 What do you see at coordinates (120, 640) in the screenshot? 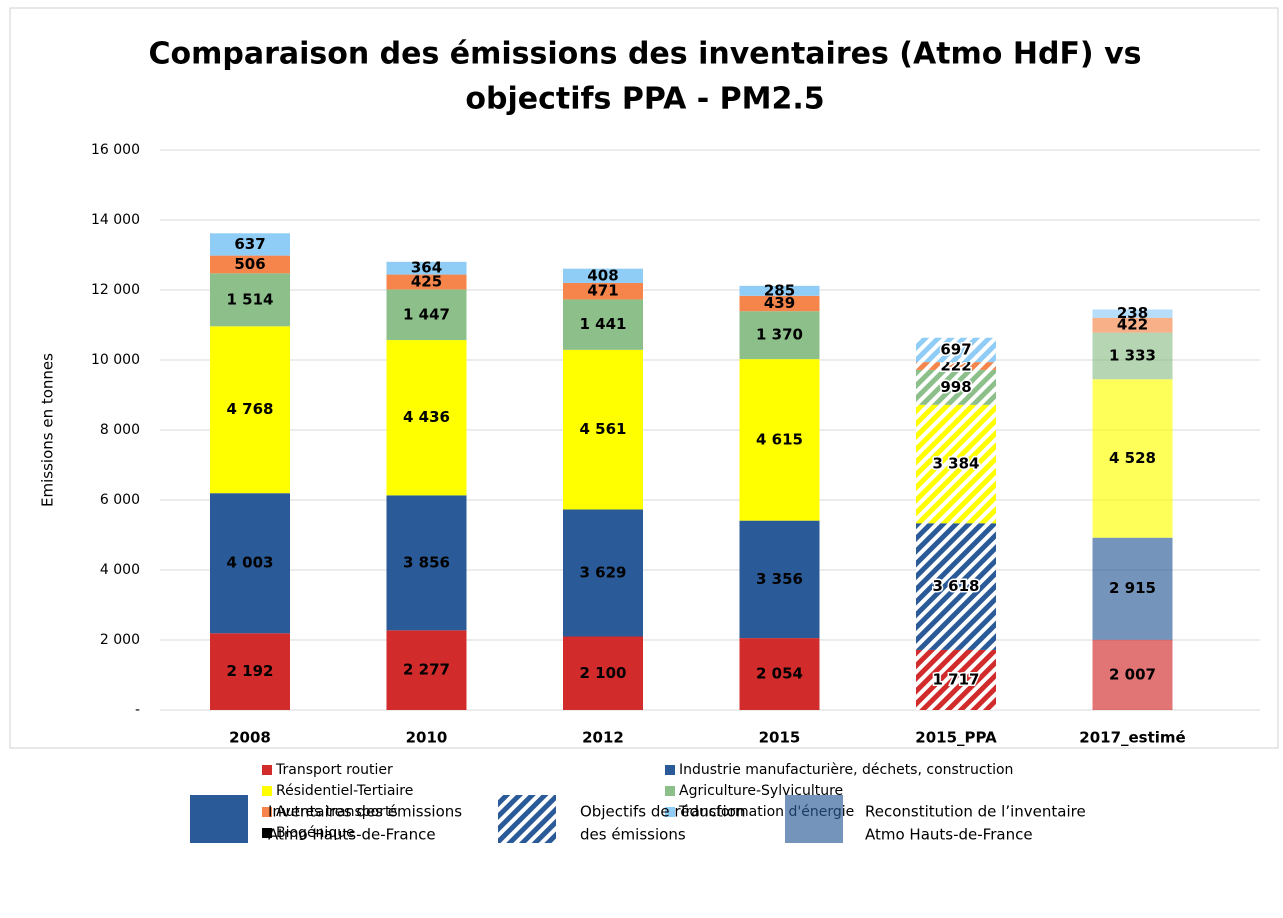
I see `y-tick-label: 2 000` at bounding box center [120, 640].